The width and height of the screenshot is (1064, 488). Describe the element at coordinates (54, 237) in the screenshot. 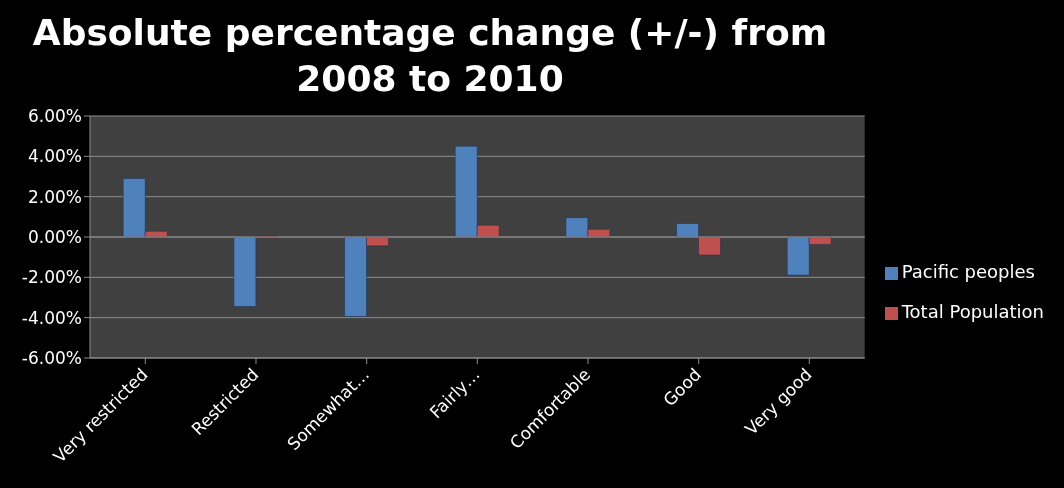

I see `y-tick-label: 0.00%` at that location.